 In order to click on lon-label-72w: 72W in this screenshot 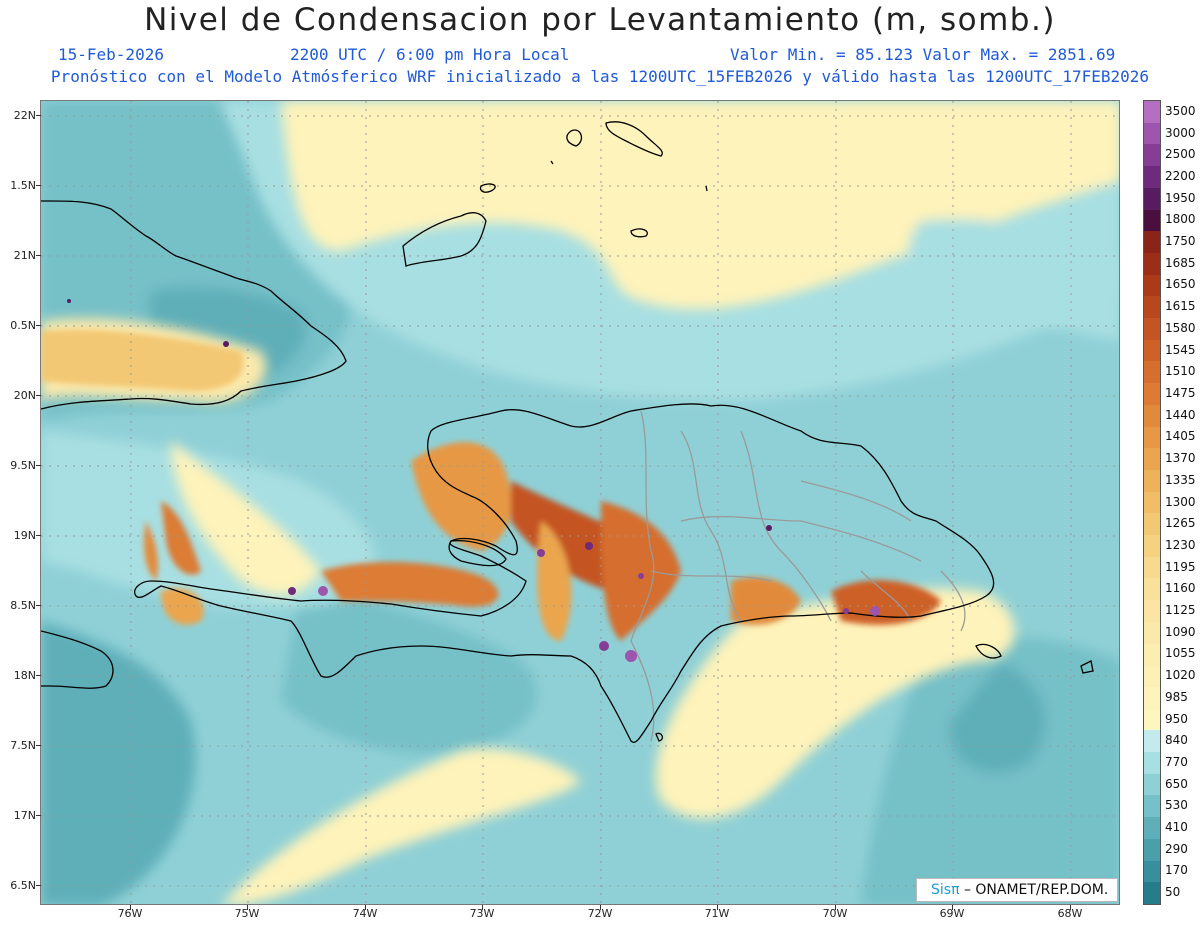, I will do `click(600, 913)`.